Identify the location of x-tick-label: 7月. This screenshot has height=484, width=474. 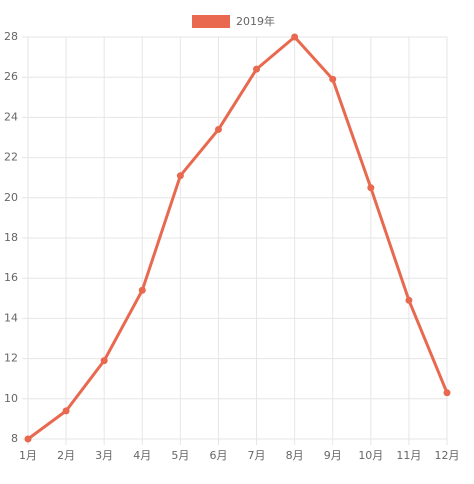
(257, 455).